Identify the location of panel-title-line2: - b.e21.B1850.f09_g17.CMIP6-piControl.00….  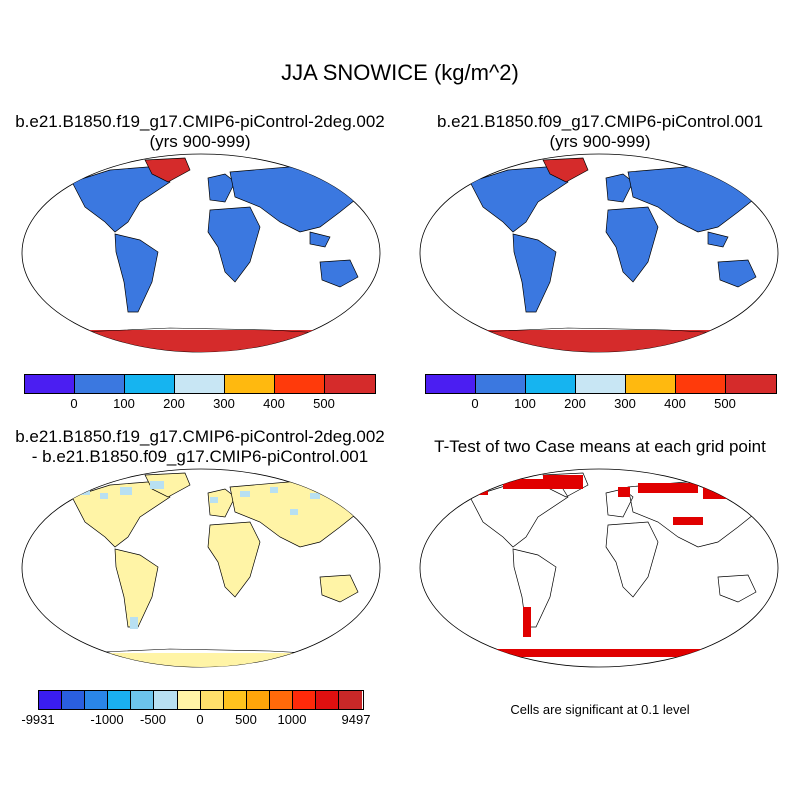
(200, 456).